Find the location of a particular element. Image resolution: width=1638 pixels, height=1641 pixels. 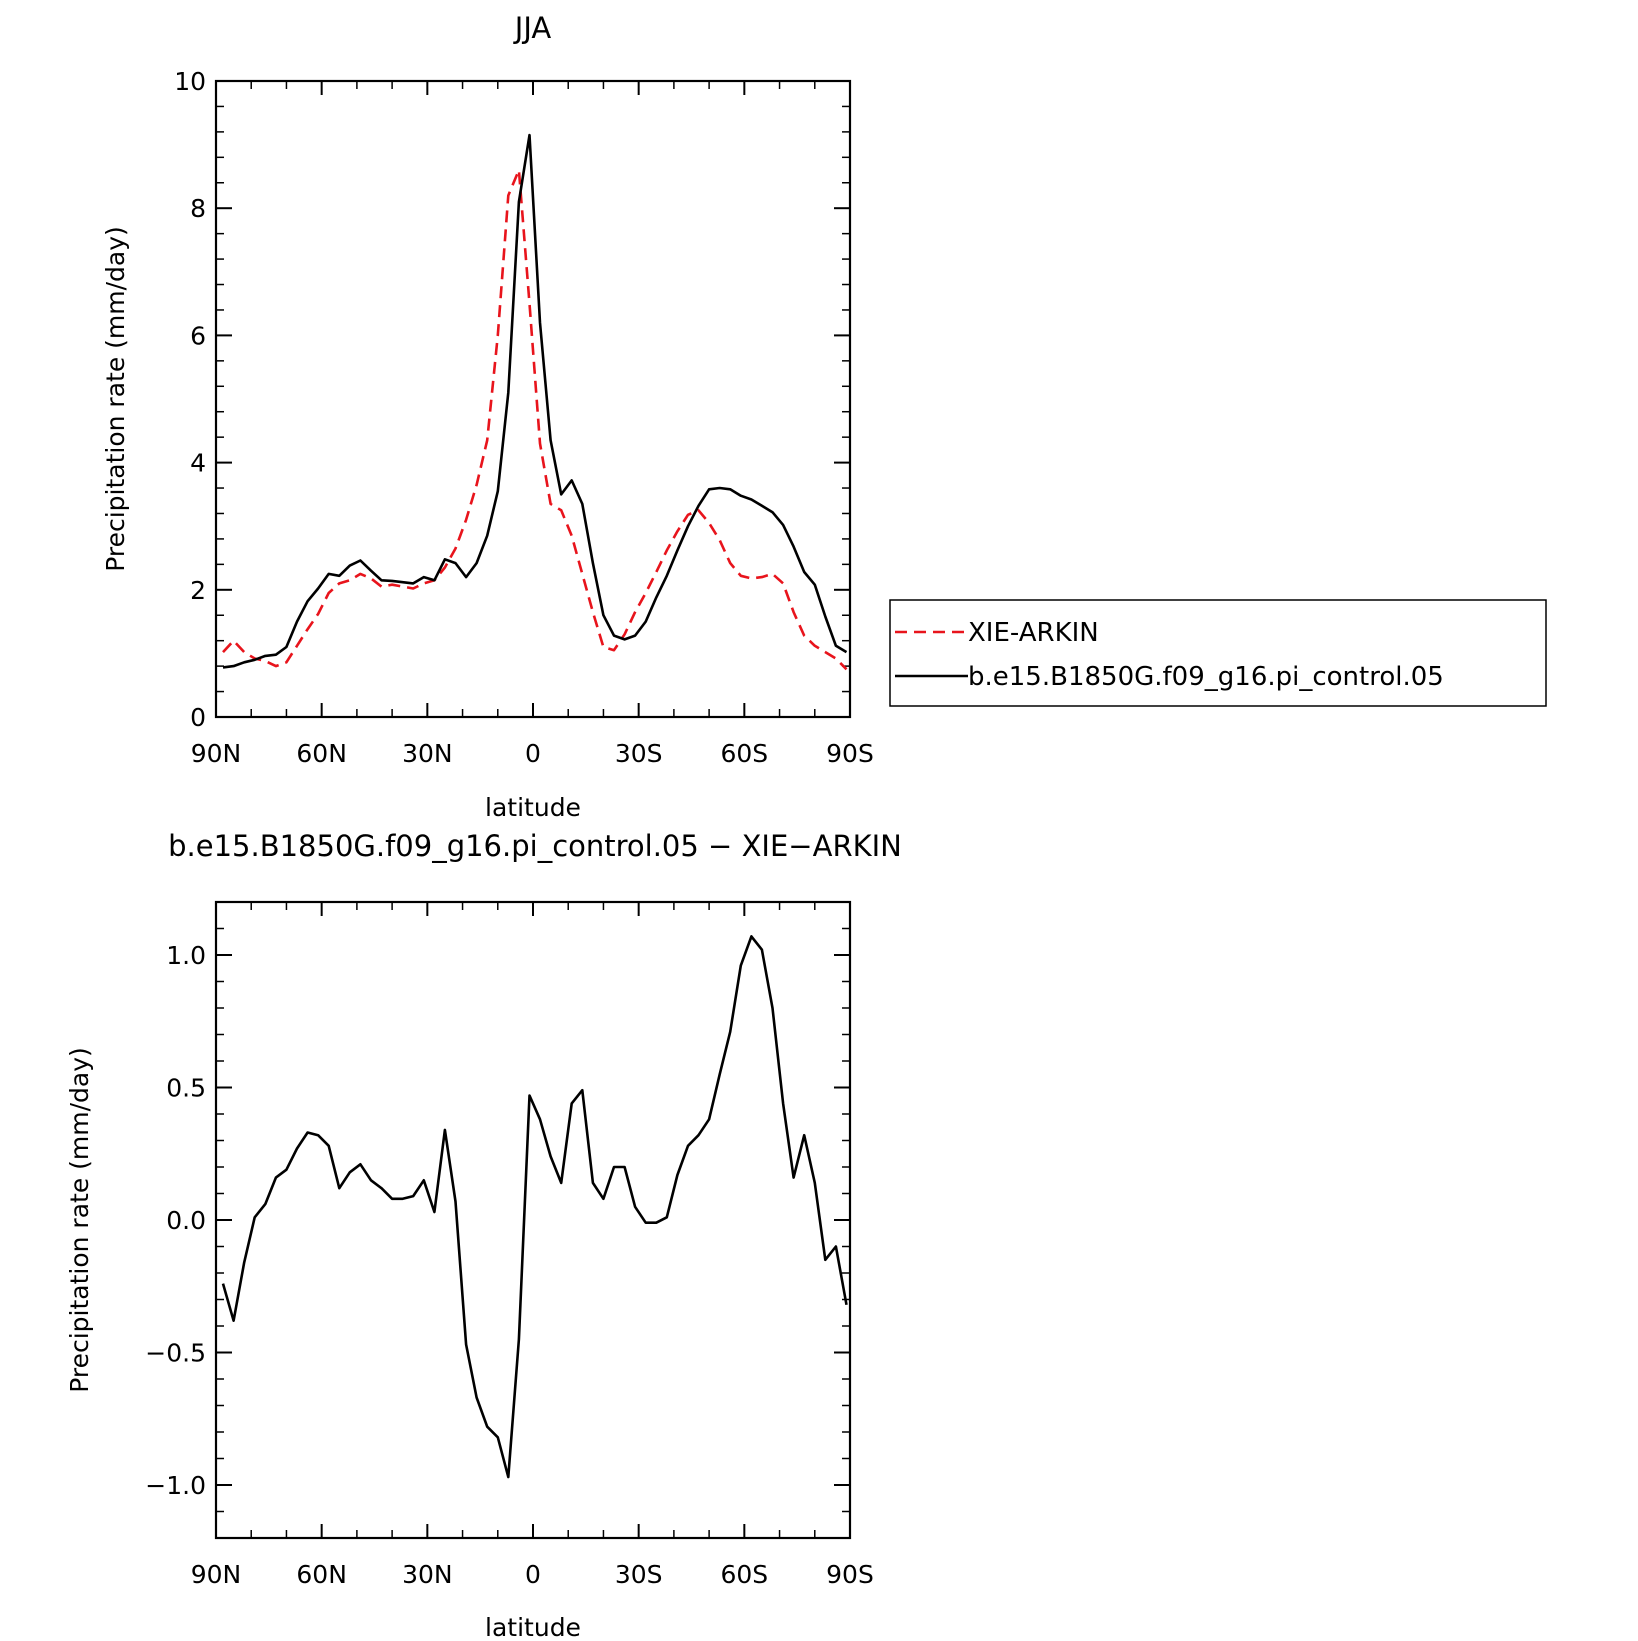

top-y-tick-labels: 0 2 4 6 8 10 is located at coordinates (190, 399).